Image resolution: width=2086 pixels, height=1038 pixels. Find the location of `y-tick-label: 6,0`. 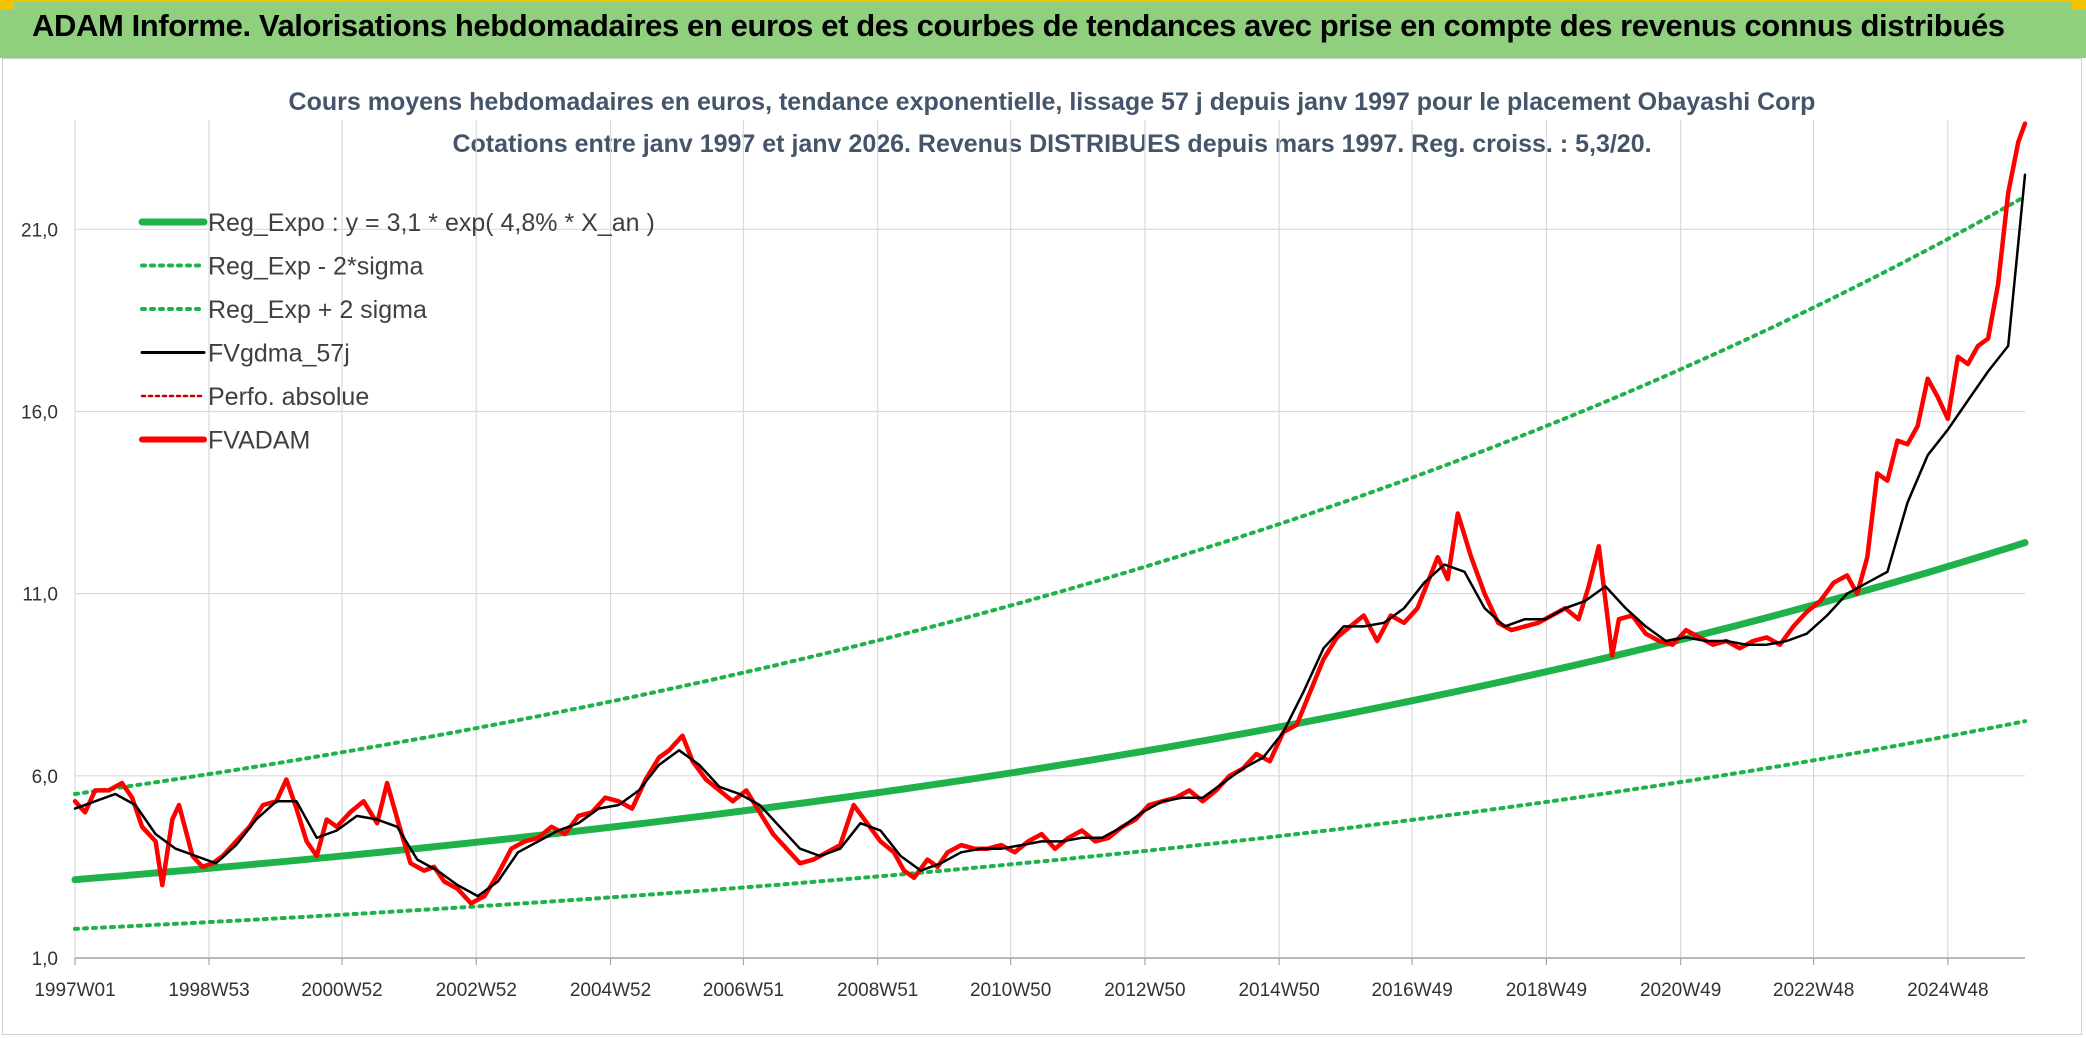

y-tick-label: 6,0 is located at coordinates (45, 777).